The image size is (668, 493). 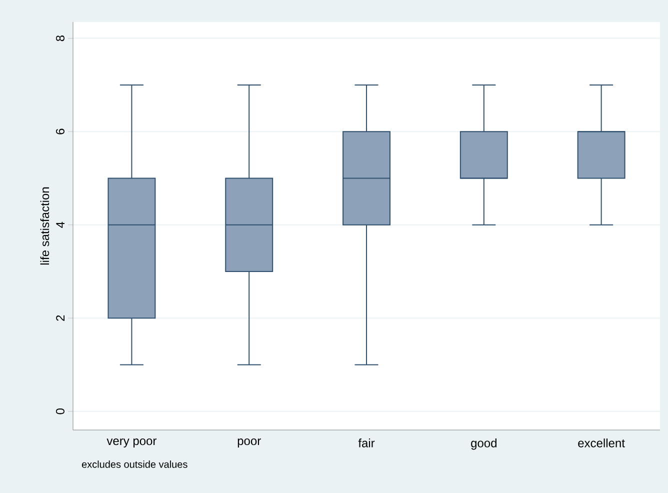 What do you see at coordinates (60, 131) in the screenshot?
I see `y-tick-label: 6` at bounding box center [60, 131].